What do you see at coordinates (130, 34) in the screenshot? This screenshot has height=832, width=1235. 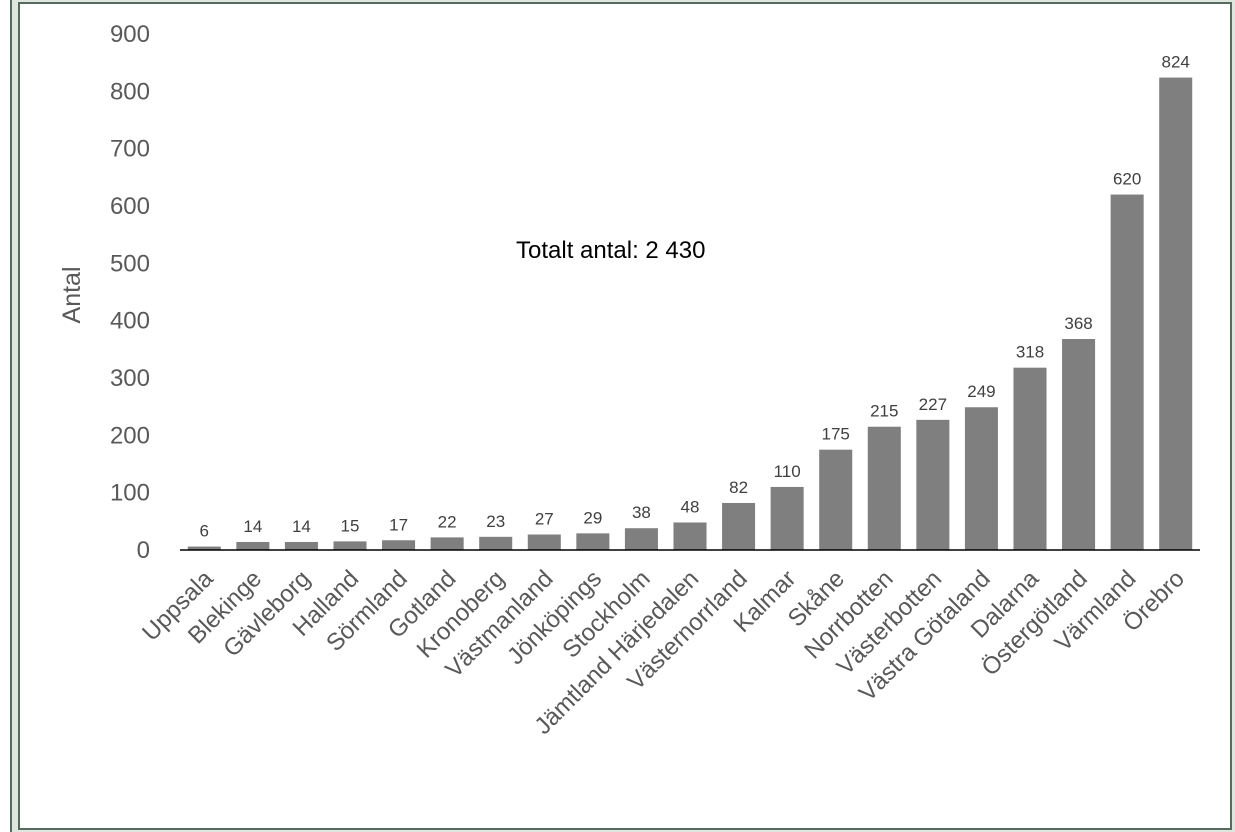 I see `y-tick-label: 900` at bounding box center [130, 34].